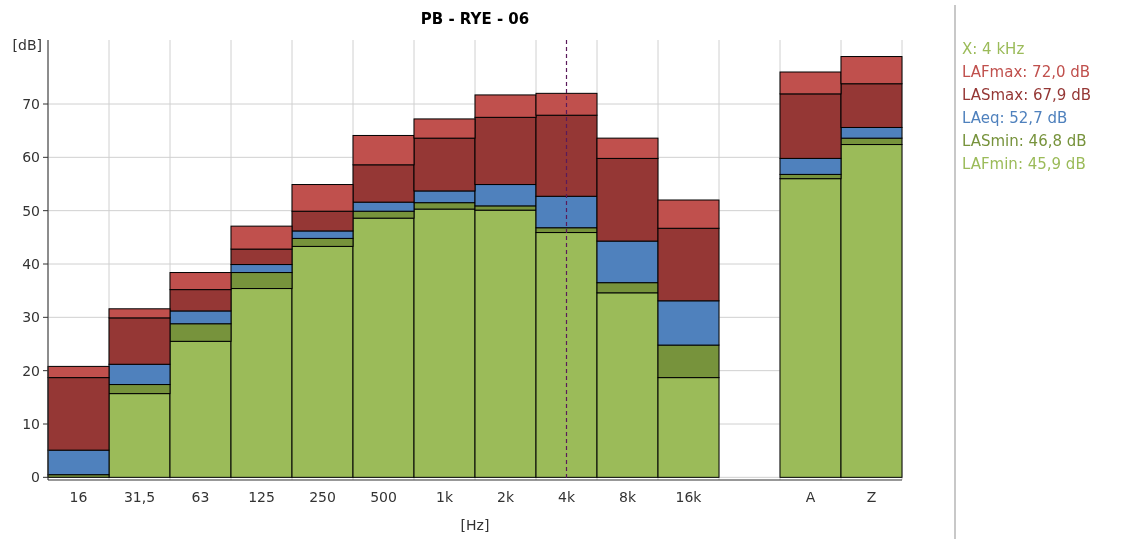 The width and height of the screenshot is (1124, 539). I want to click on text: LAeq: 52,7 dB, so click(1015, 118).